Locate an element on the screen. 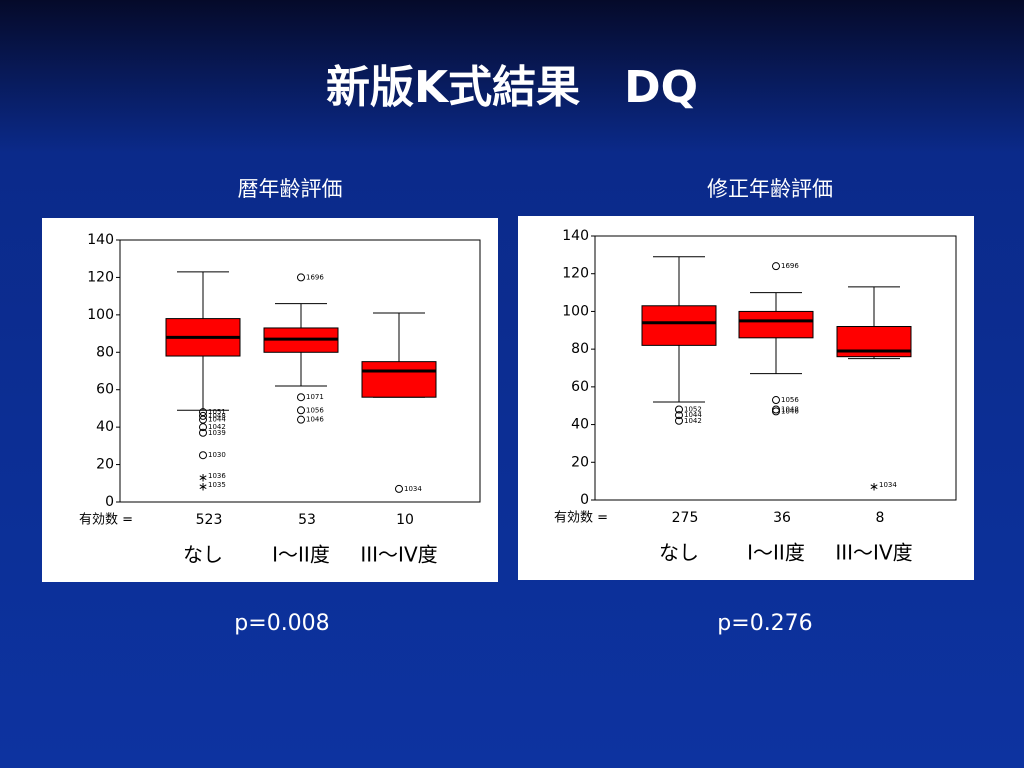 The width and height of the screenshot is (1024, 768). chart-title: 暦年齢評価 is located at coordinates (290, 189).